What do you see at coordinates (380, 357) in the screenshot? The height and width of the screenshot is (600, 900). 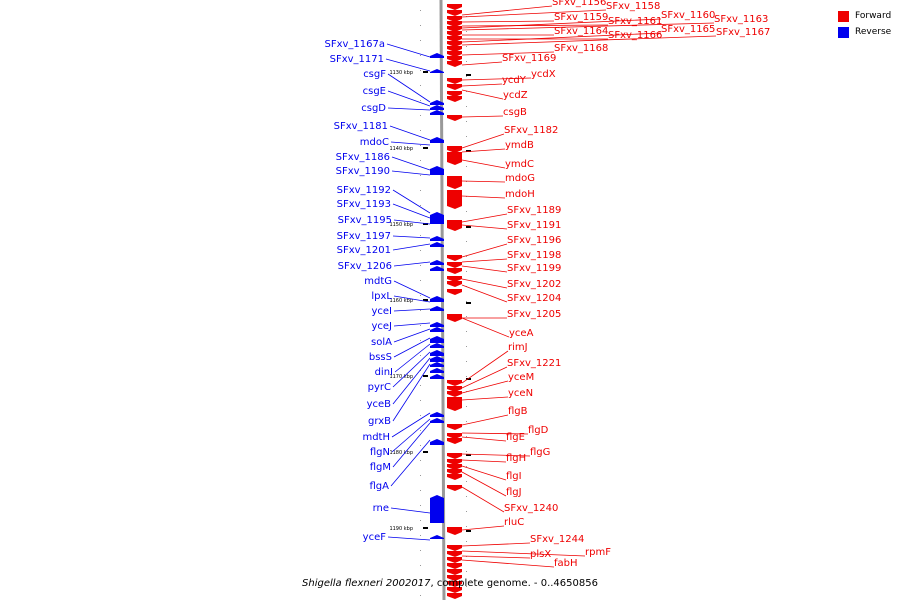 I see `reverse-gene-label-bsss: bssS` at bounding box center [380, 357].